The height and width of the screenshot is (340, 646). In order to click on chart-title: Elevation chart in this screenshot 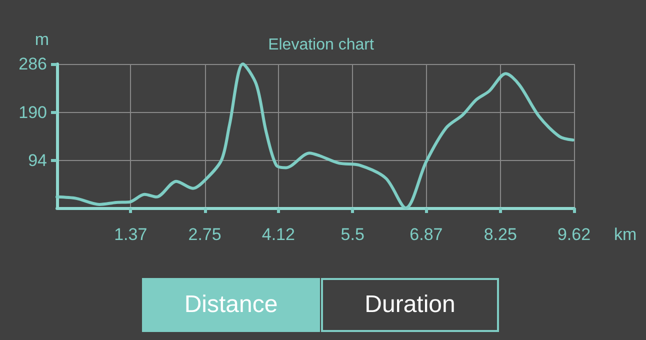, I will do `click(321, 45)`.